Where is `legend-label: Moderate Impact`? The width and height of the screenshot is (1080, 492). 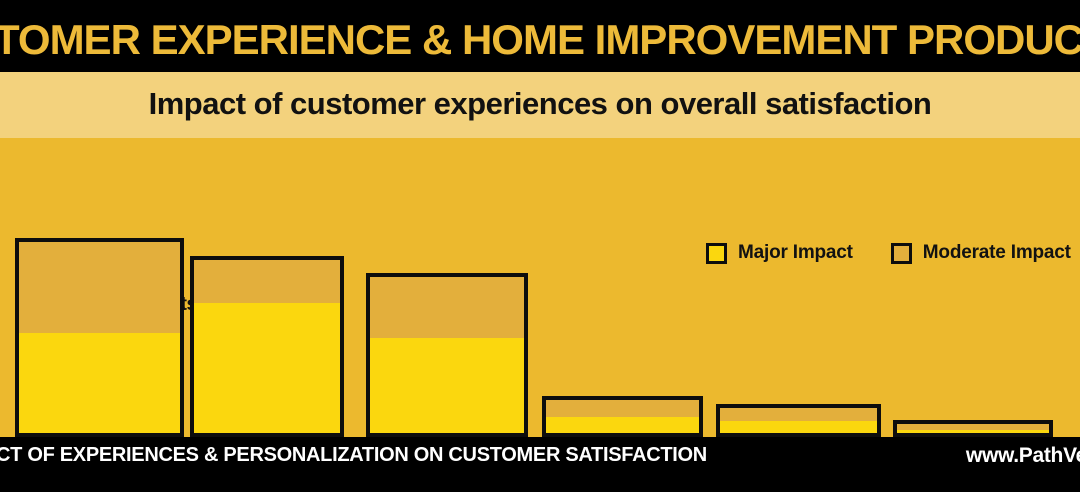 legend-label: Moderate Impact is located at coordinates (996, 252).